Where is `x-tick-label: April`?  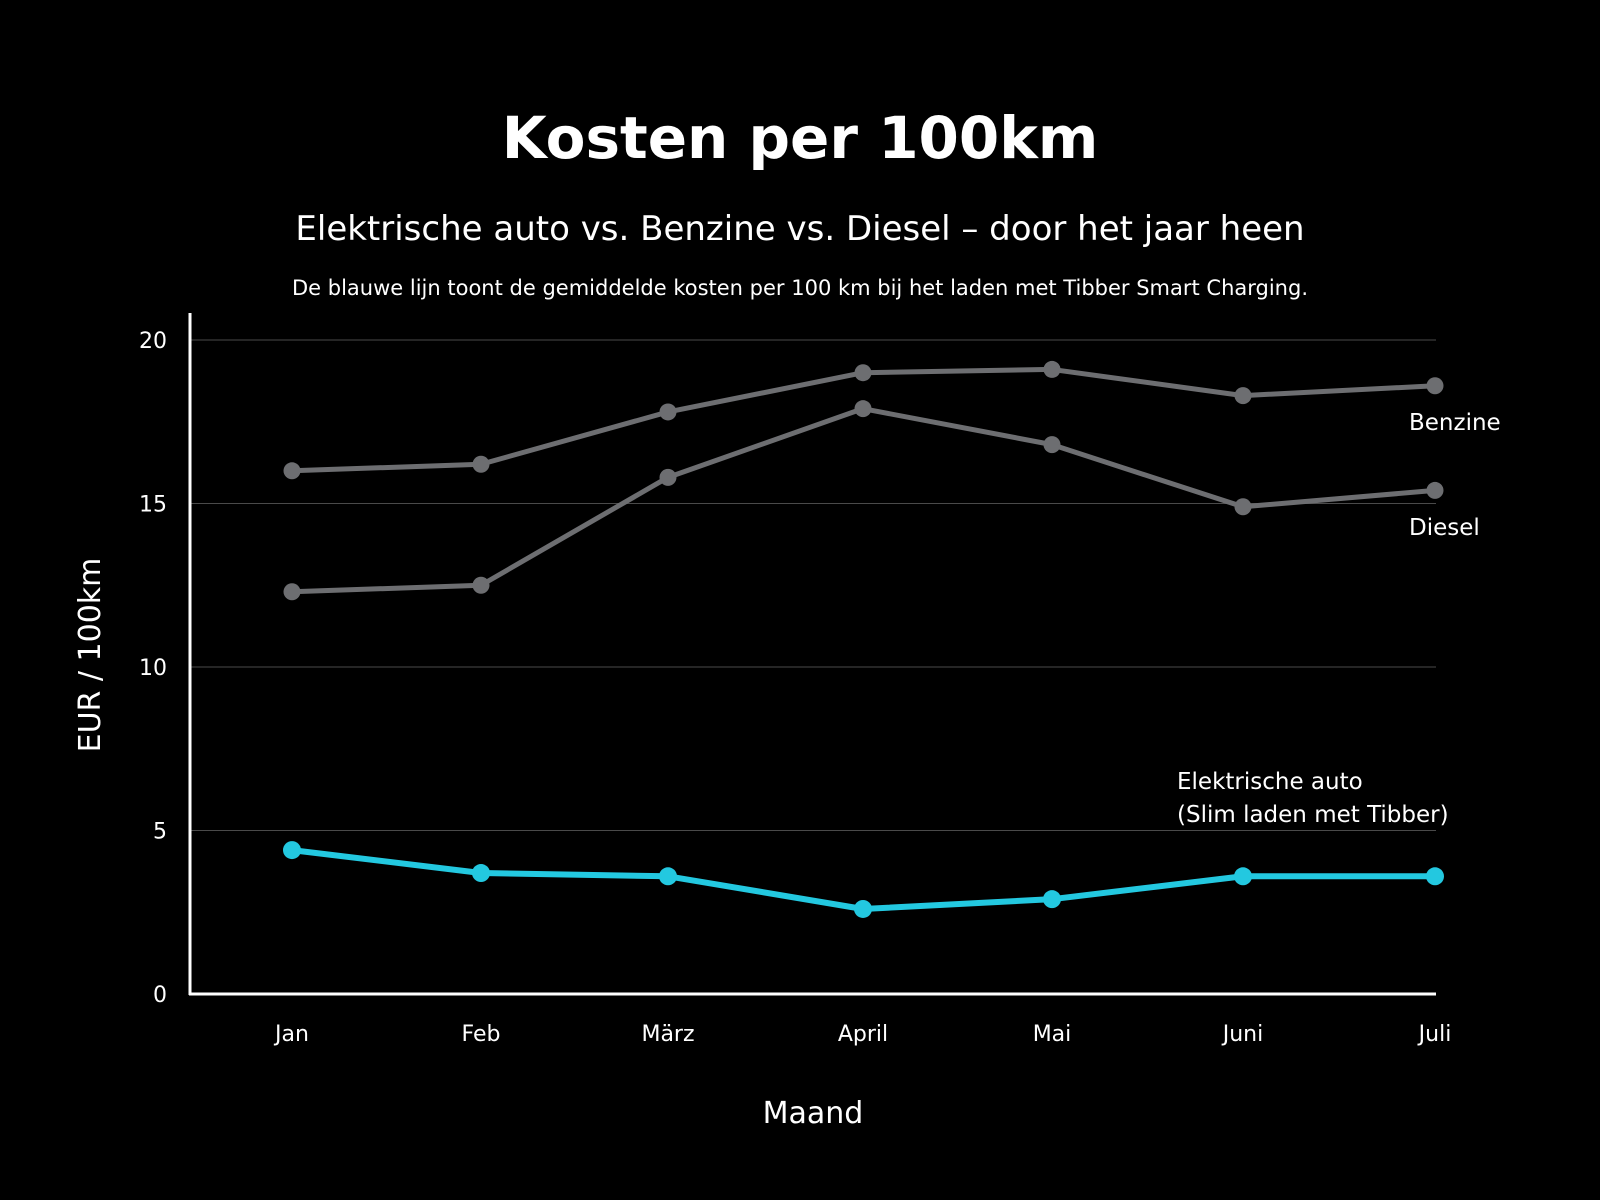 x-tick-label: April is located at coordinates (863, 1034).